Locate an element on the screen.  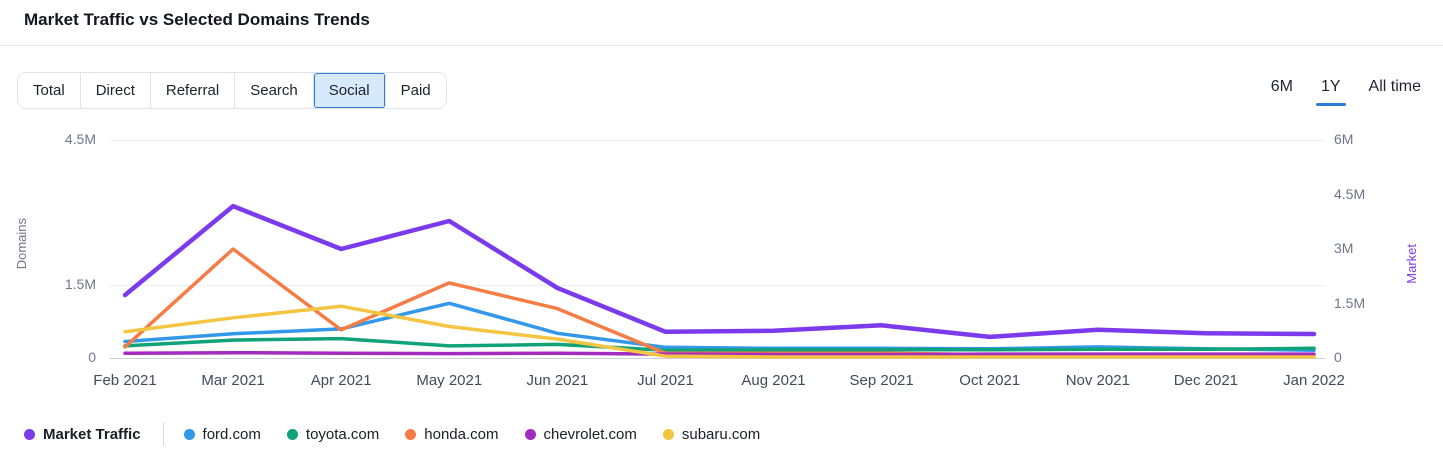
legend-item-chevrolet-com: chevrolet.com is located at coordinates (580, 434).